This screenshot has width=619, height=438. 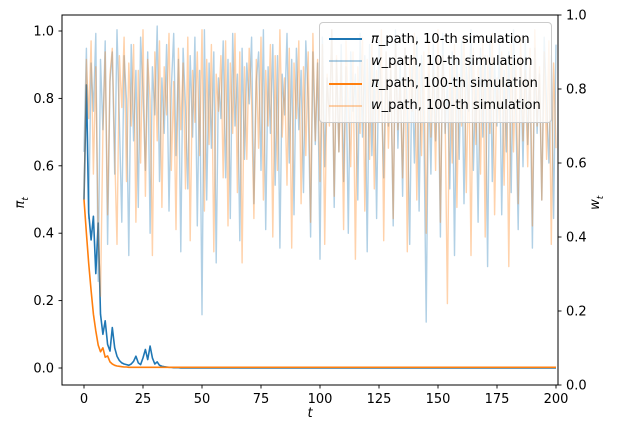 What do you see at coordinates (572, 201) in the screenshot?
I see `y-axis-right-ticks: 0.0 0.2 0.4 0.6 0.8 1.0` at bounding box center [572, 201].